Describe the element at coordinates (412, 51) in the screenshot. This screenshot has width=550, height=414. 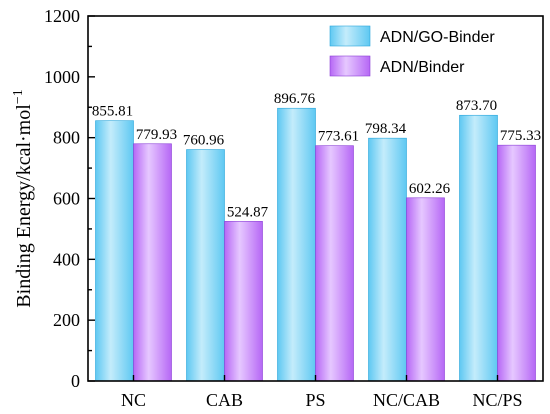
I see `legend: ADN/GO-Binder ADN/Binder` at that location.